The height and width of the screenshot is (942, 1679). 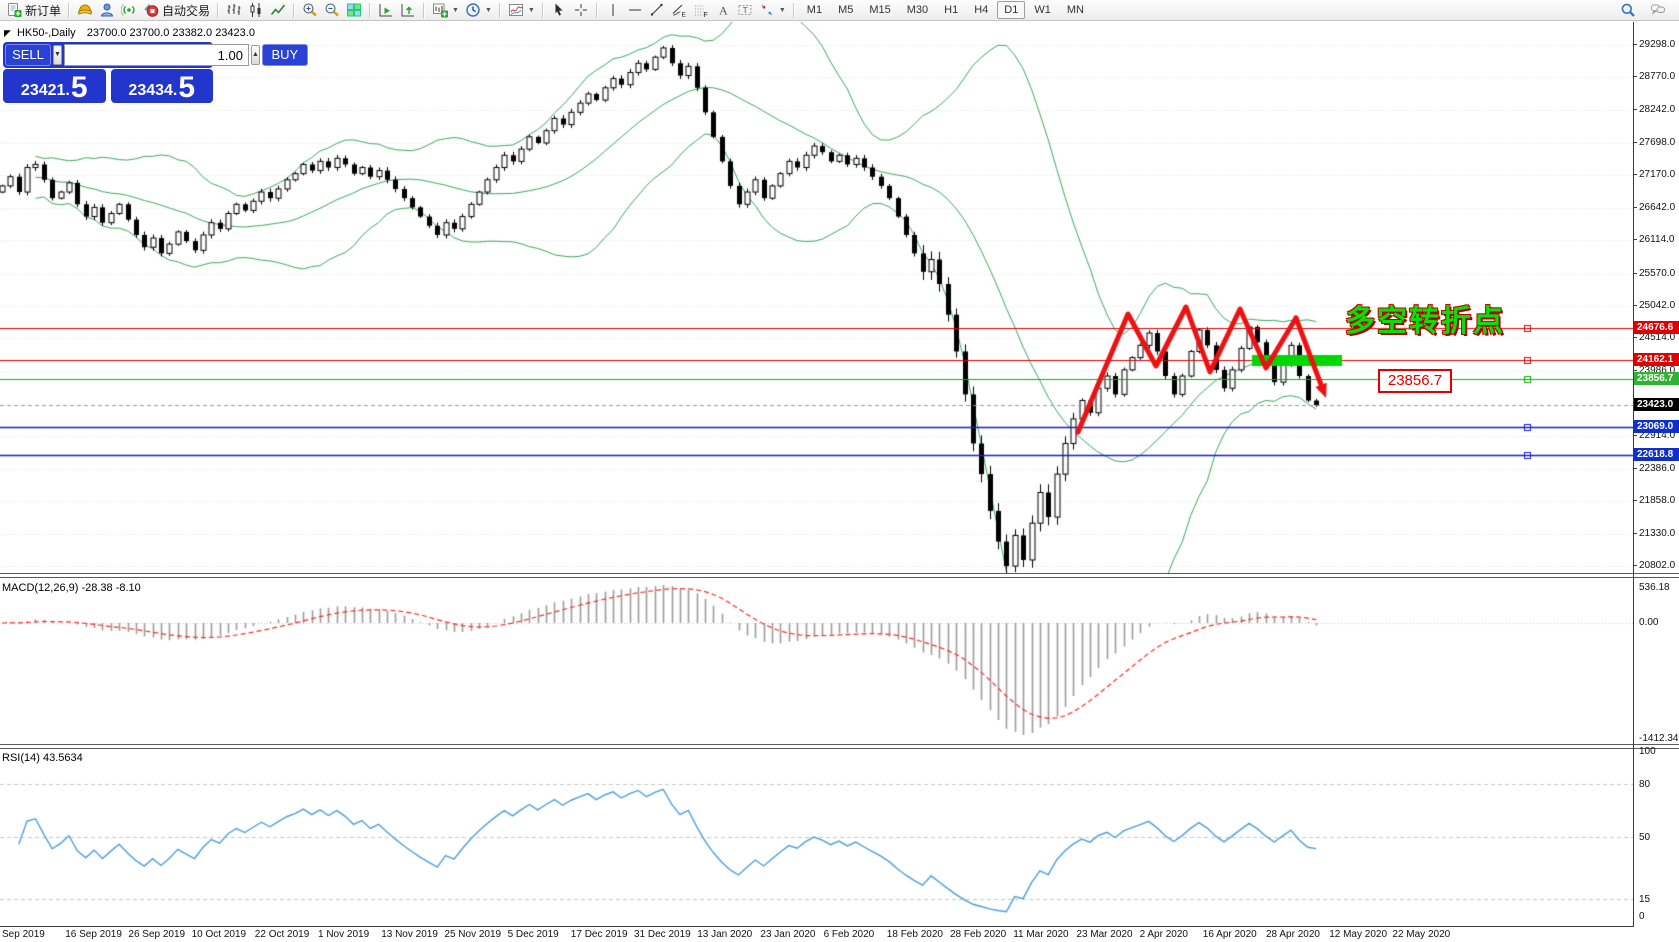 I want to click on date-tick-label: 22 Oct 2019, so click(x=282, y=934).